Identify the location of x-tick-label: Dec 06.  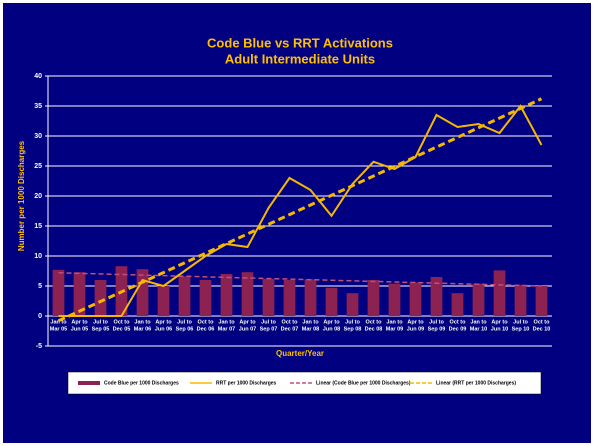
(206, 329).